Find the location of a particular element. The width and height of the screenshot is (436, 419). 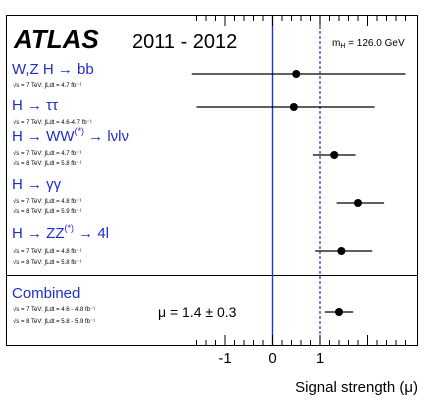

mass-label-value: = 126.0 GeV is located at coordinates (375, 43).